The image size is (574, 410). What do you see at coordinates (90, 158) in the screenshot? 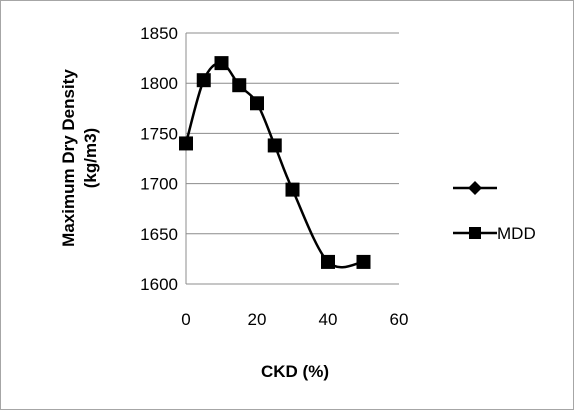
I see `y-axis-title-line-2: (kg/m3)` at bounding box center [90, 158].